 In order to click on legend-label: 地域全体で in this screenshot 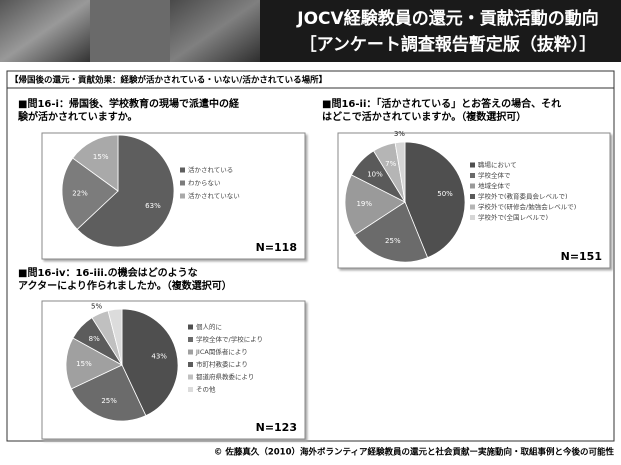, I will do `click(494, 185)`.